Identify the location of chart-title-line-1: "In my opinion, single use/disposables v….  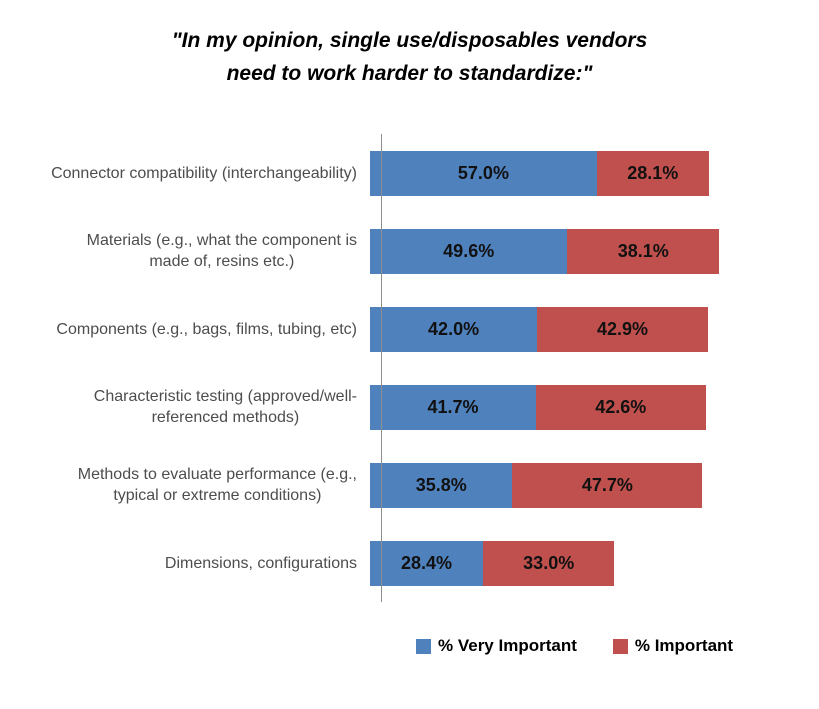
(409, 40).